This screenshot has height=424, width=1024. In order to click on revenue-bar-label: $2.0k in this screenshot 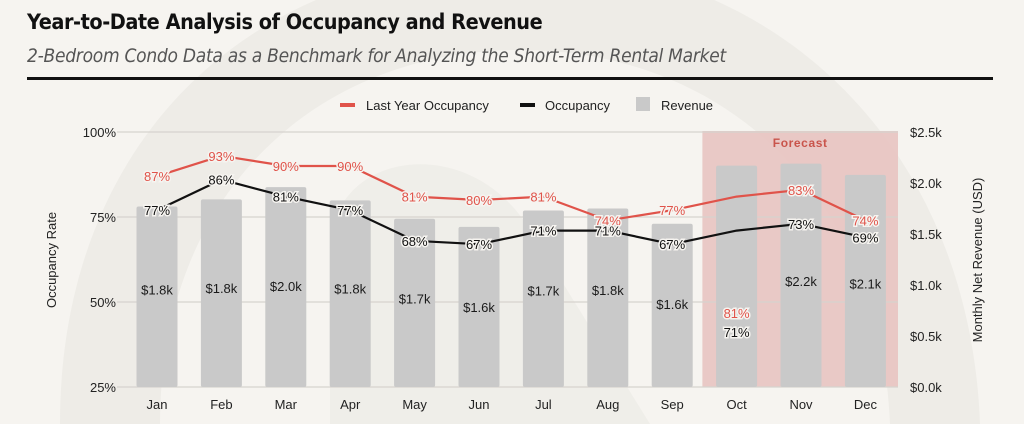, I will do `click(286, 286)`.